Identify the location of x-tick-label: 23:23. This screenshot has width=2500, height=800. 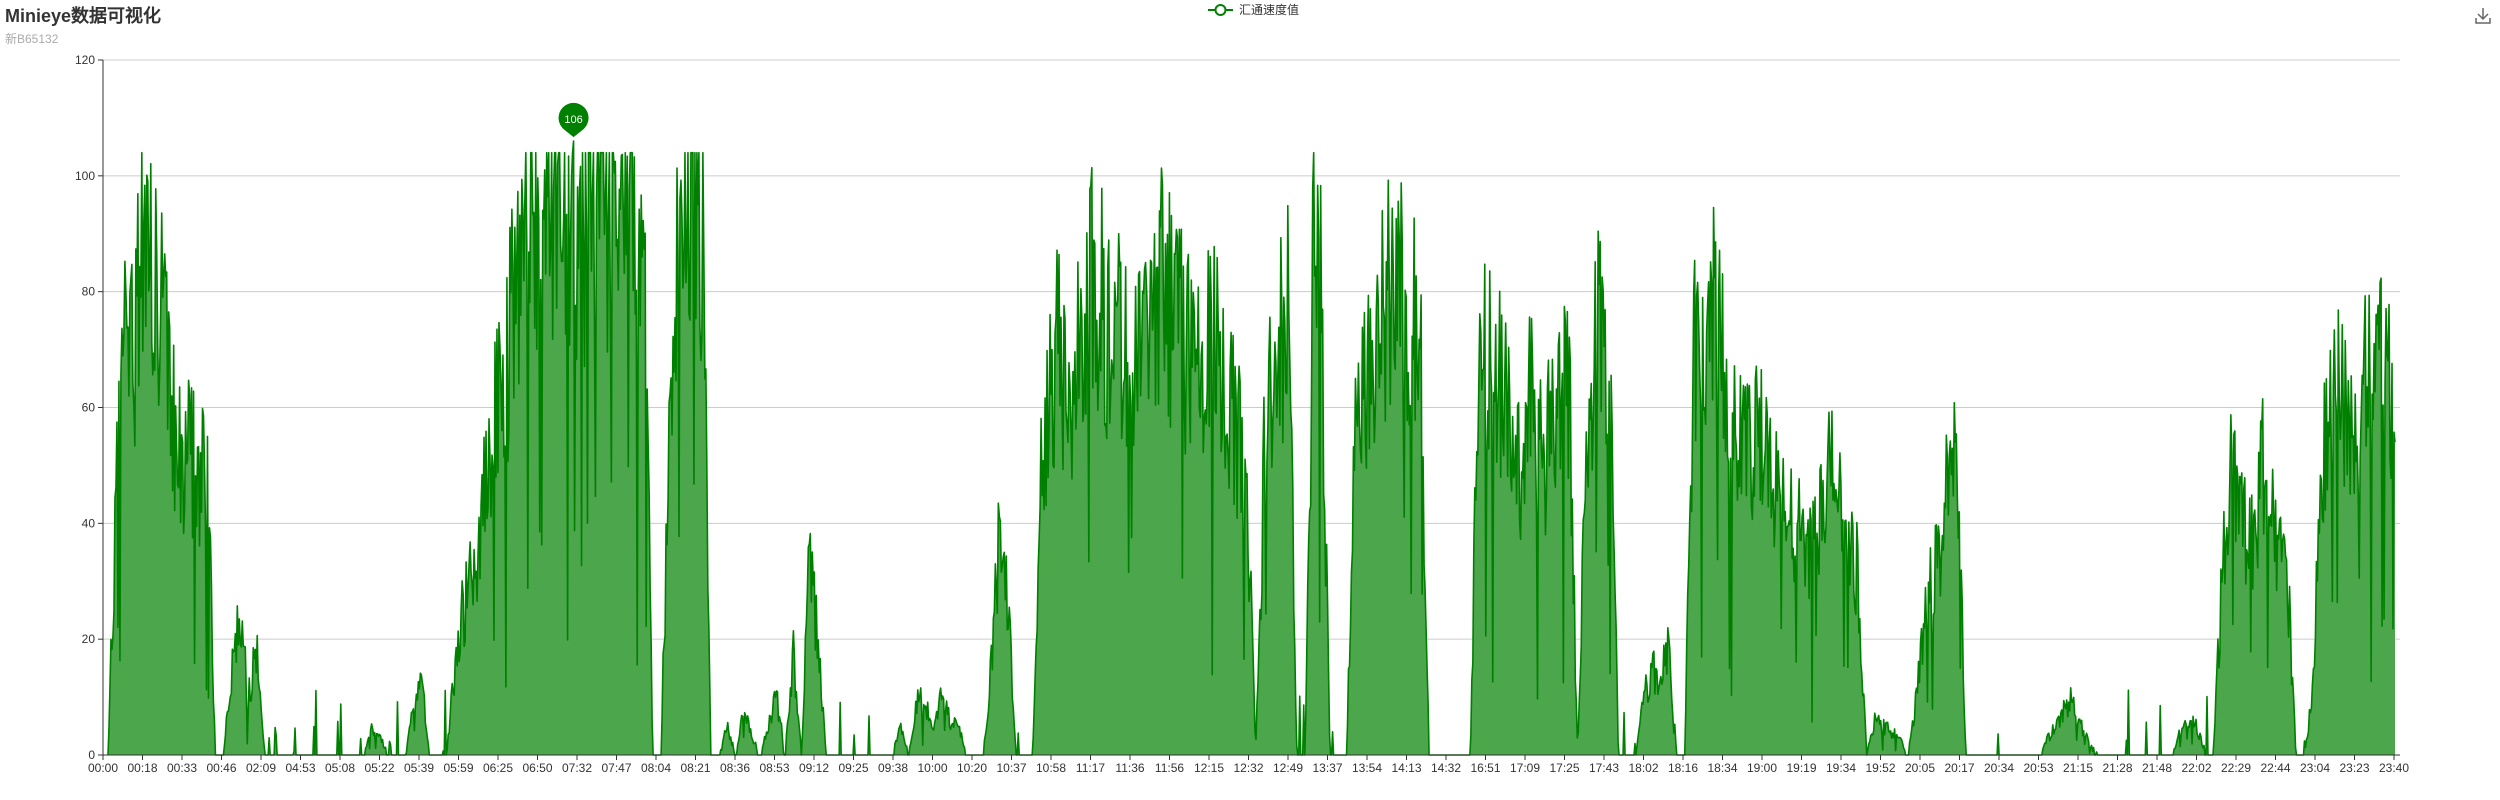
(2354, 768).